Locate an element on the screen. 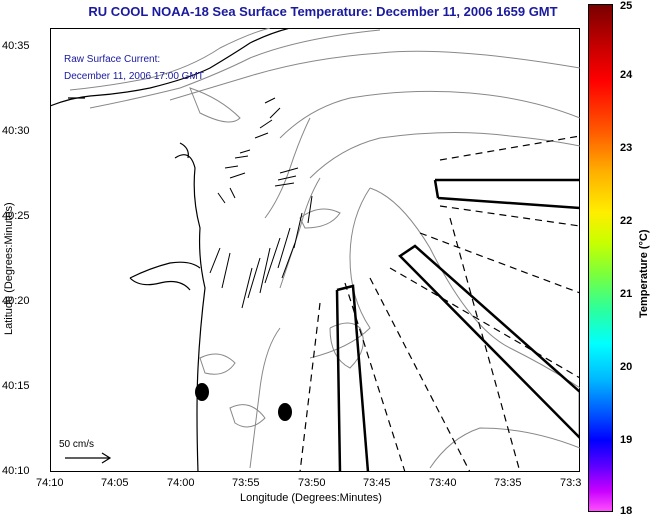 Image resolution: width=651 pixels, height=518 pixels. colorbar-tick: 21 is located at coordinates (626, 294).